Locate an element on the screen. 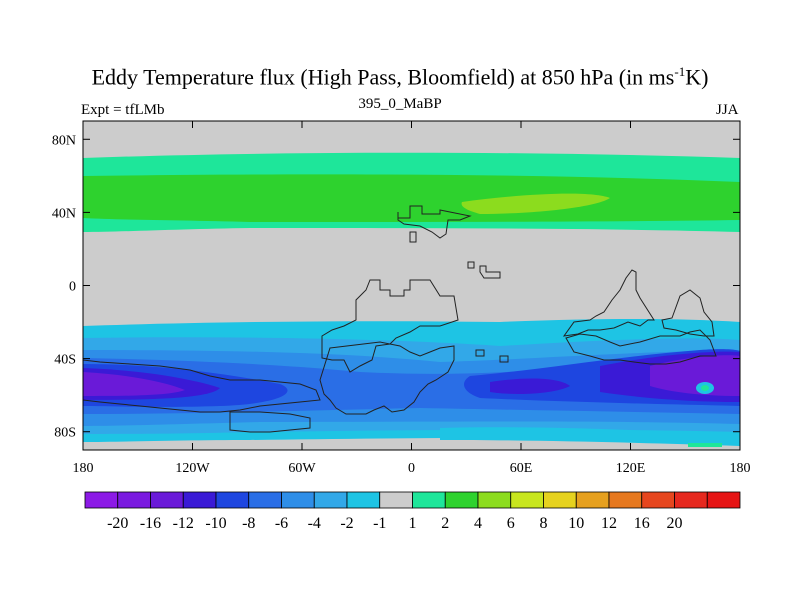 The width and height of the screenshot is (800, 600). colorbar-label: 6 is located at coordinates (511, 523).